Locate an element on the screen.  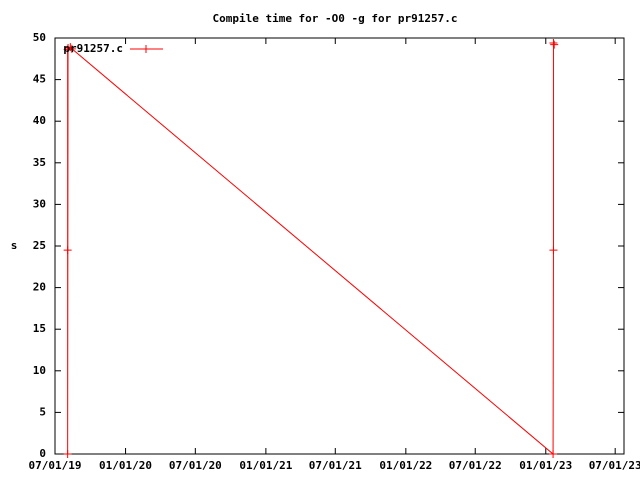
x-tick-label: 07/01/21 is located at coordinates (335, 465).